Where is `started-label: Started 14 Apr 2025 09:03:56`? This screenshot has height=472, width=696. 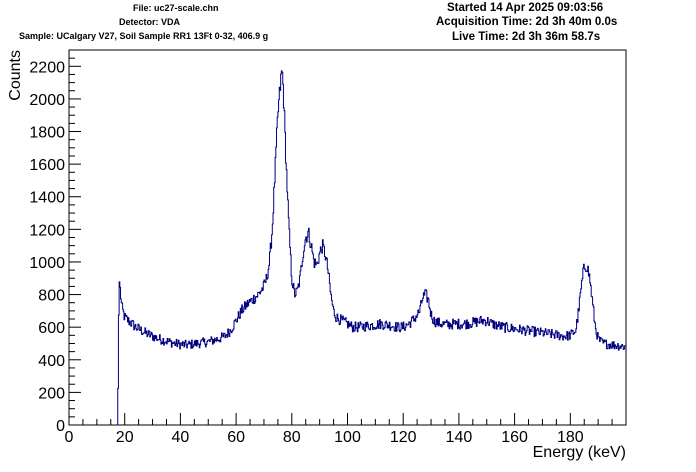
started-label: Started 14 Apr 2025 09:03:56 is located at coordinates (525, 8).